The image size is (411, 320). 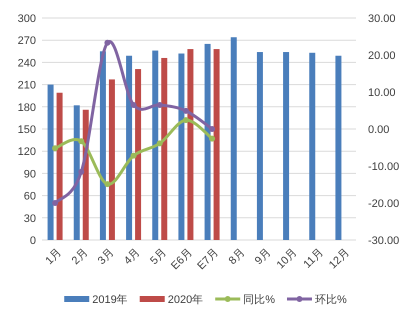 I want to click on legend-label: 2019年, so click(x=110, y=300).